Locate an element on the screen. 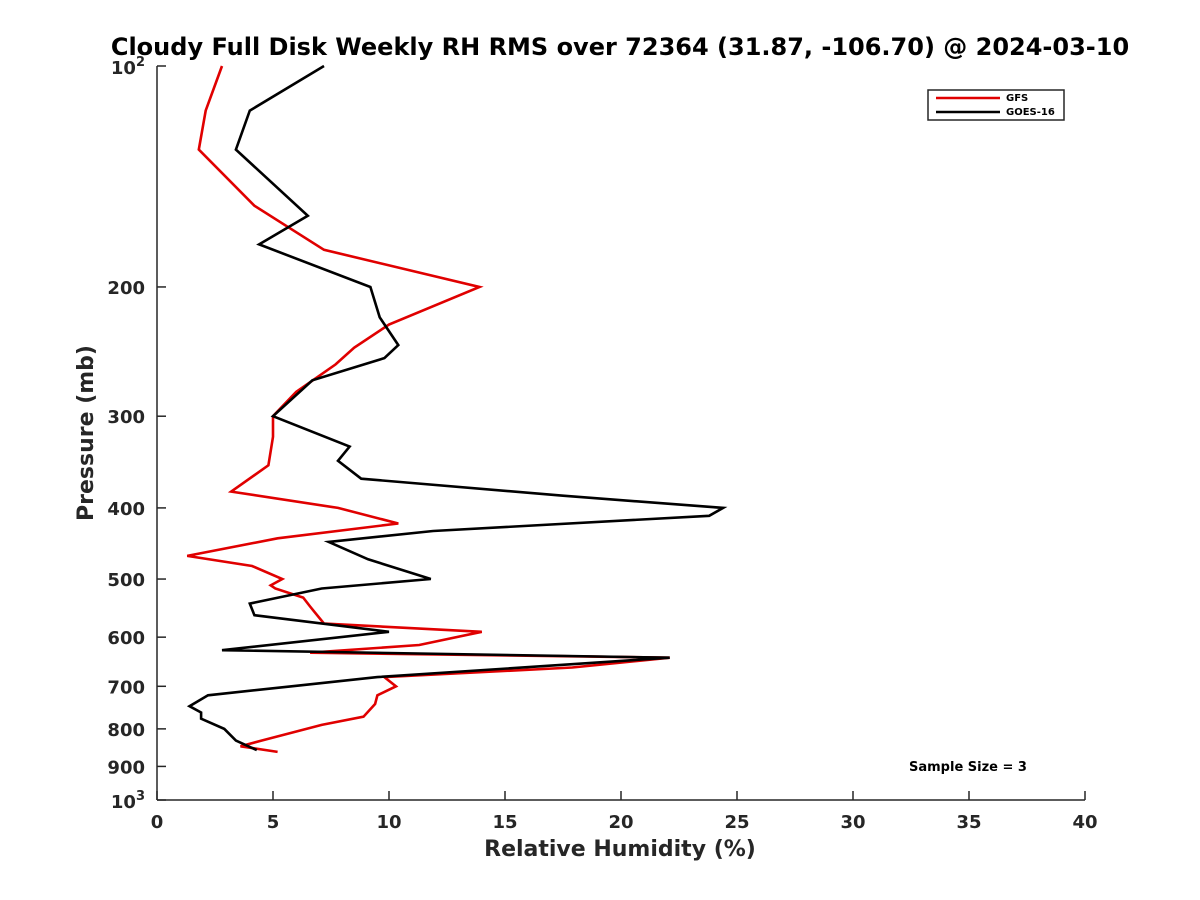 The height and width of the screenshot is (900, 1200). y-tick-label: 200 is located at coordinates (126, 288).